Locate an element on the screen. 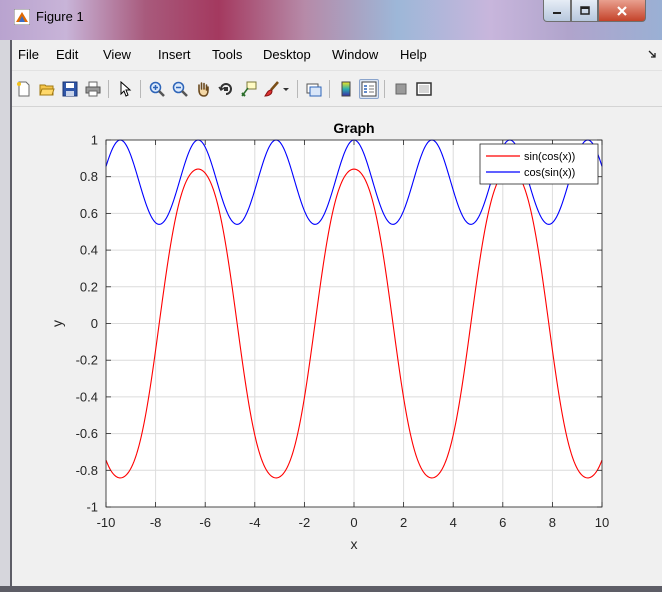 This screenshot has width=662, height=592. minimize-icon is located at coordinates (557, 12).